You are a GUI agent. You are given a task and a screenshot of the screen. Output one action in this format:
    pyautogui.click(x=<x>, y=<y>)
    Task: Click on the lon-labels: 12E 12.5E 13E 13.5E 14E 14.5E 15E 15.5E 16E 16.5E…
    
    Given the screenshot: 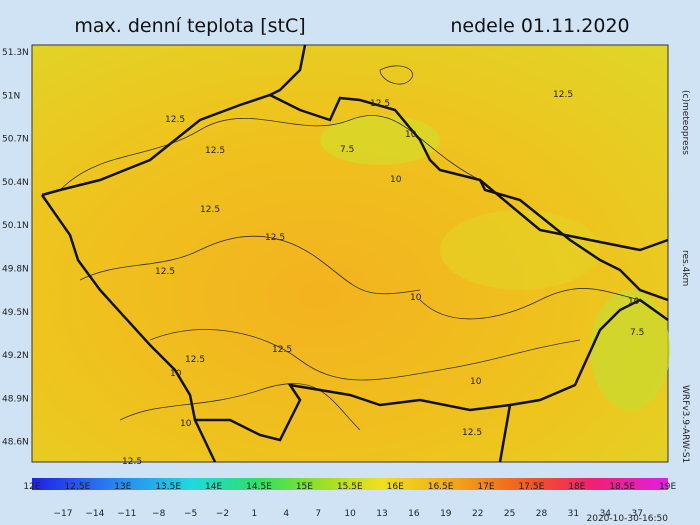 What is the action you would take?
    pyautogui.click(x=349, y=487)
    